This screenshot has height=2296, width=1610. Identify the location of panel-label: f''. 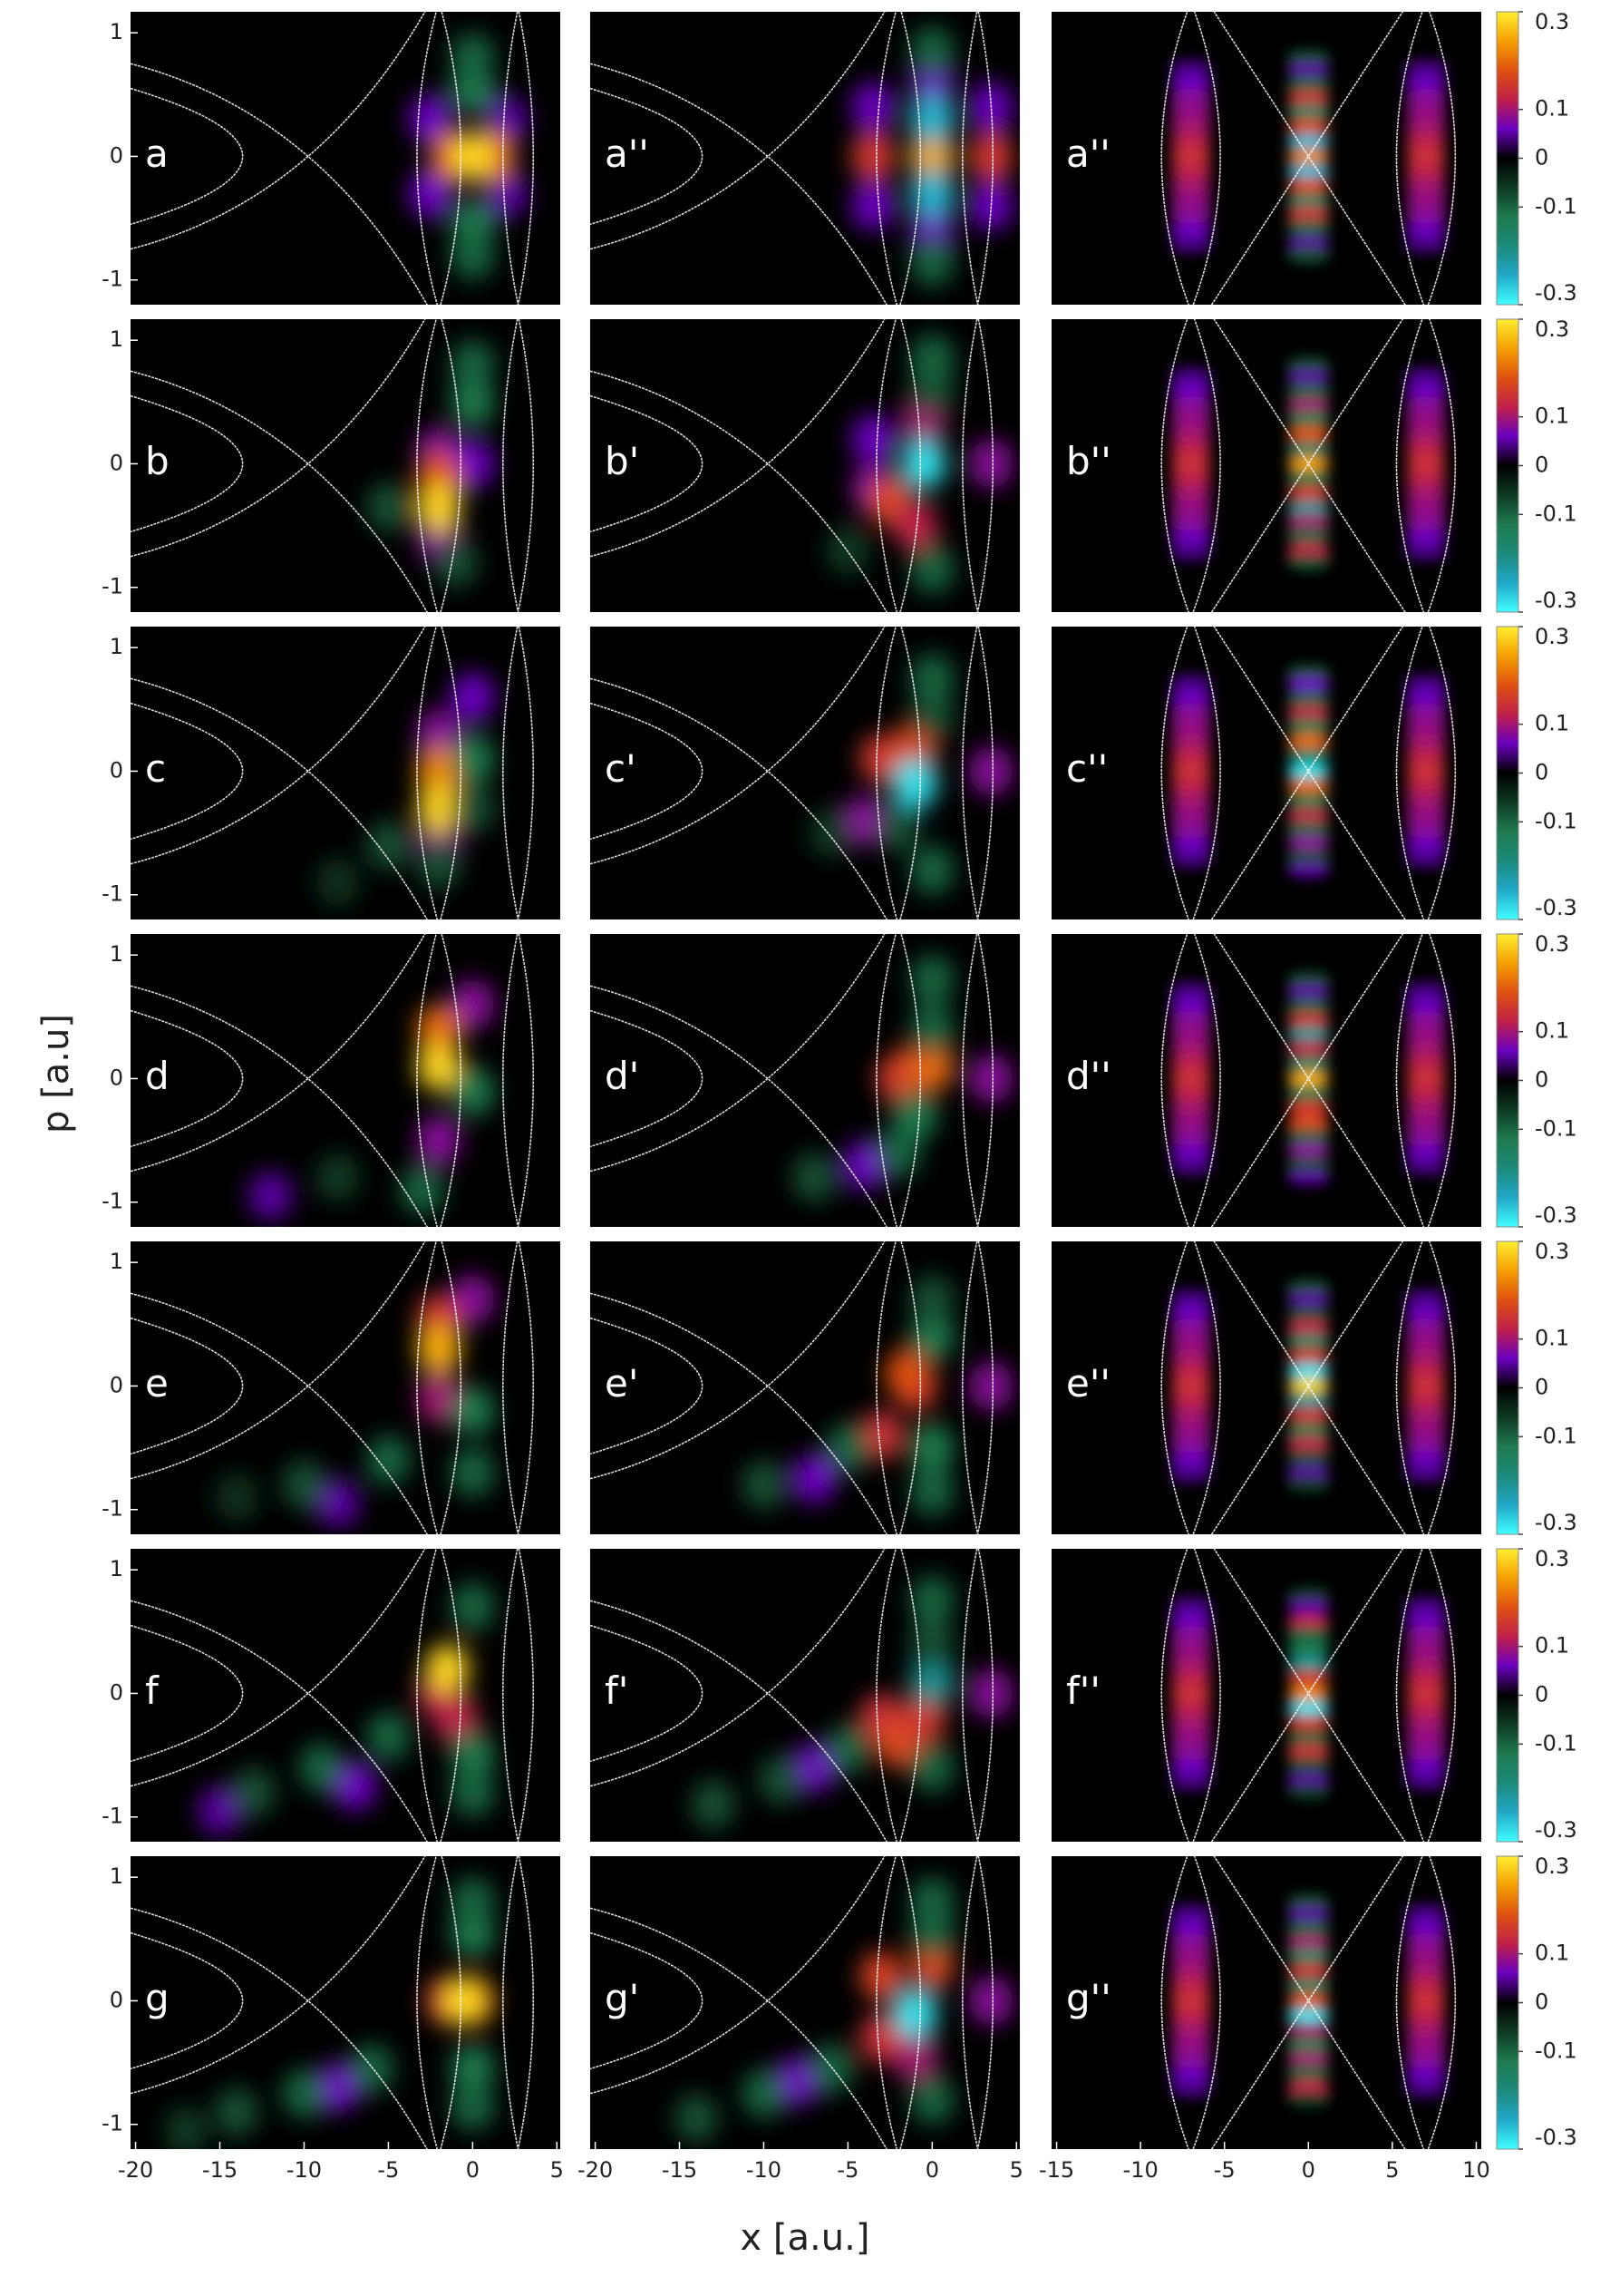
(1083, 1690).